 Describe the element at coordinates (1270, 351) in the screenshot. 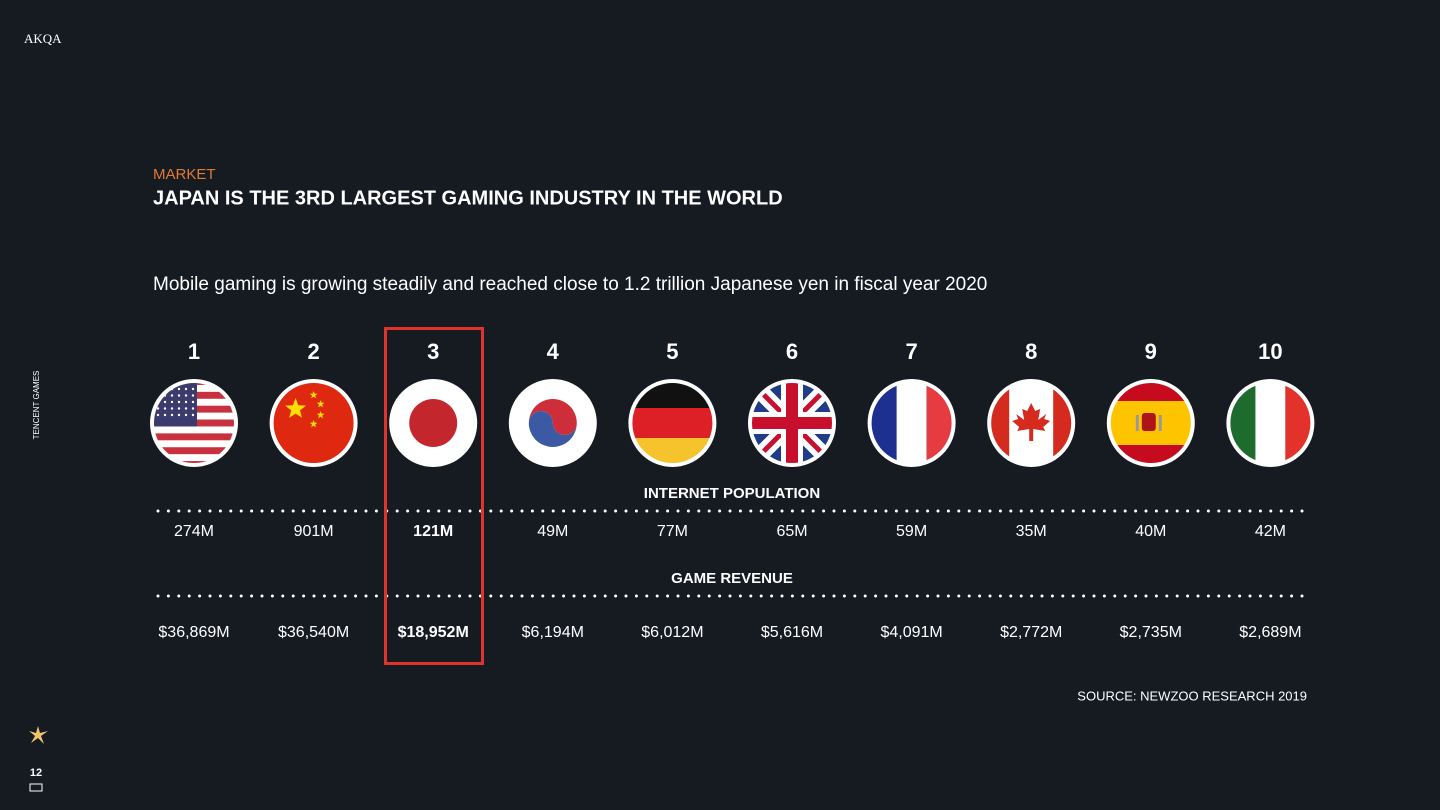

I see `rank-number: 10` at that location.